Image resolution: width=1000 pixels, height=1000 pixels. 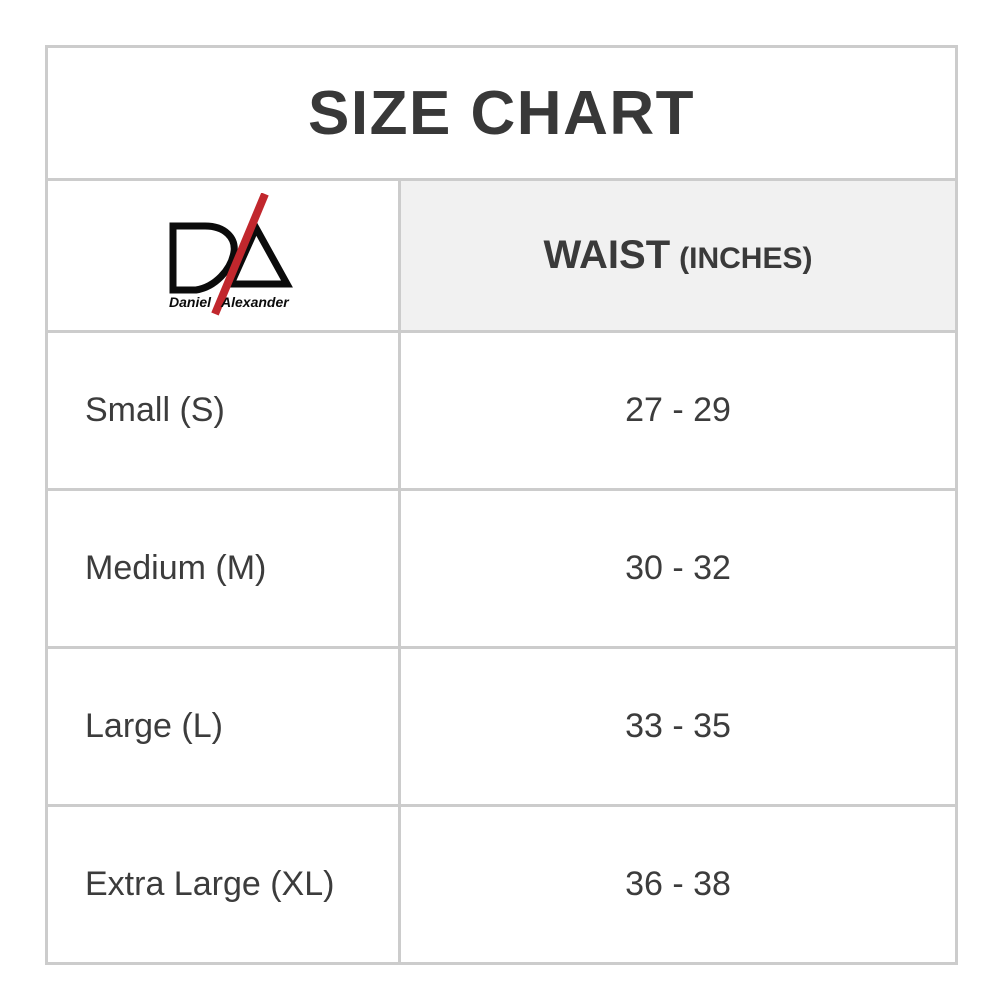 What do you see at coordinates (223, 410) in the screenshot?
I see `size-label-small: Small (S)` at bounding box center [223, 410].